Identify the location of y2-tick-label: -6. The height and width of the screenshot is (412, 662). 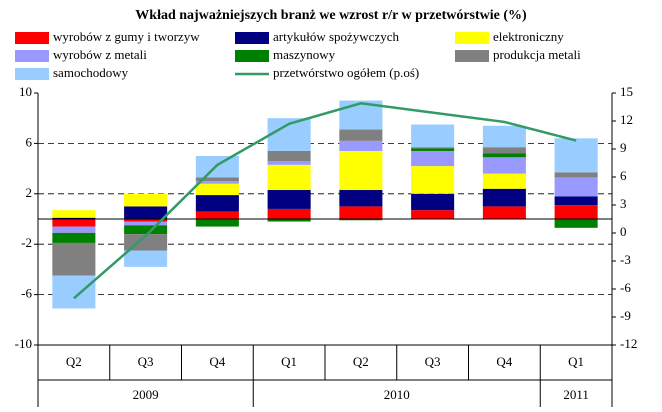
(625, 287).